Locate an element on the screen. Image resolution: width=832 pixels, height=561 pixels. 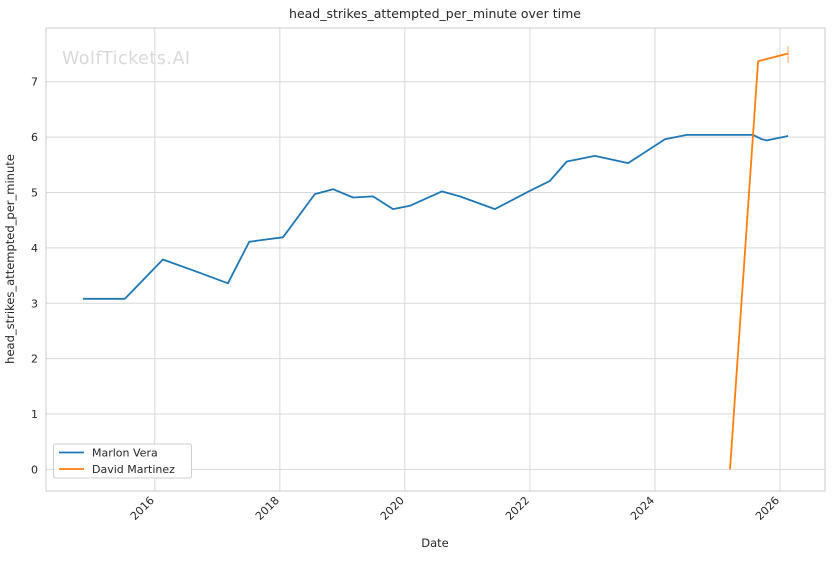
y-tick-label: 5 is located at coordinates (34, 192).